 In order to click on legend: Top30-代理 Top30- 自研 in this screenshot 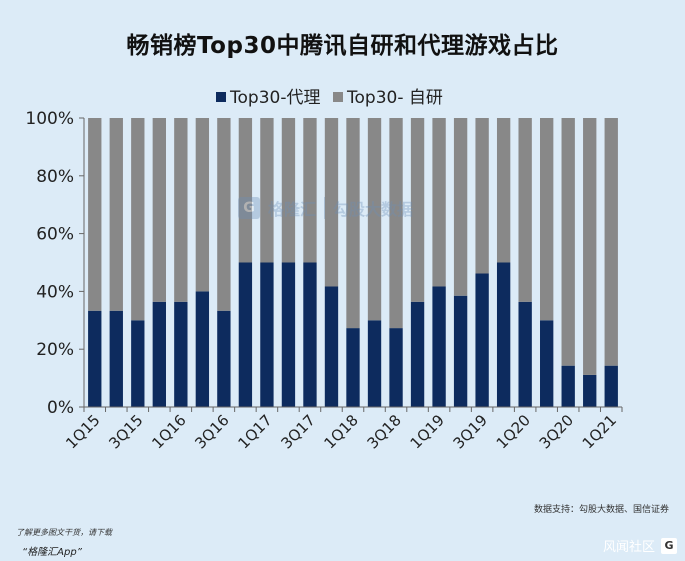, I will do `click(329, 98)`.